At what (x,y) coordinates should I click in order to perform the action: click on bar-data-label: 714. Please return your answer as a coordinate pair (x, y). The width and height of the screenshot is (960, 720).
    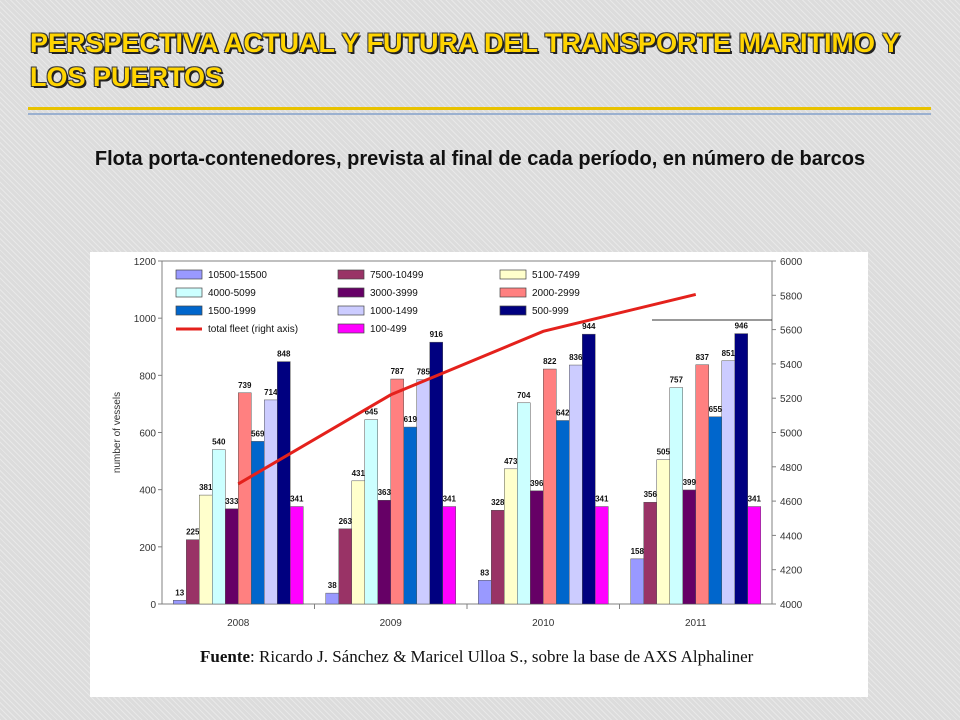
    Looking at the image, I should click on (271, 392).